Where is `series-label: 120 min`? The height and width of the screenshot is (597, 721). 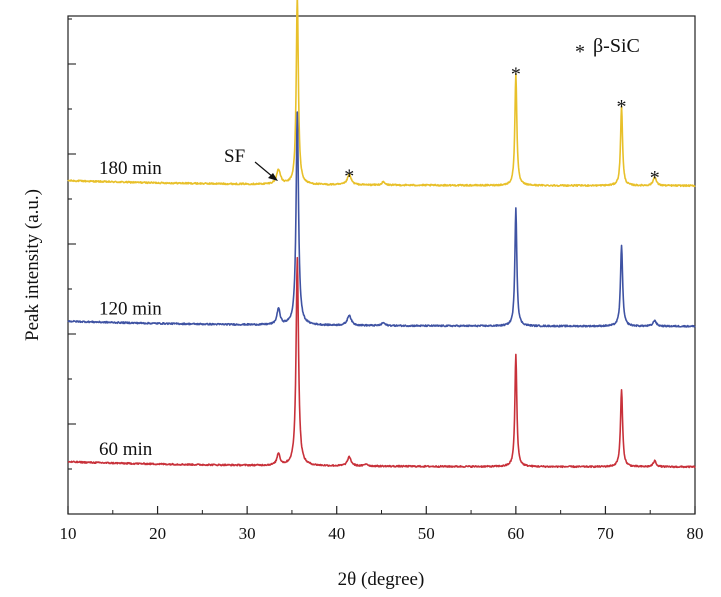
series-label: 120 min is located at coordinates (130, 308).